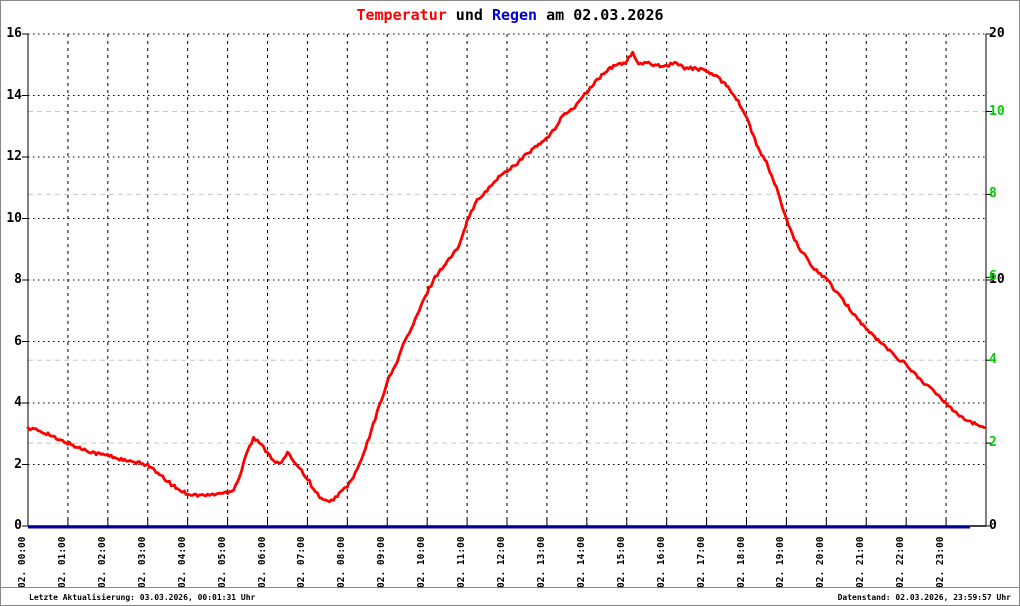 This screenshot has width=1020, height=606. Describe the element at coordinates (18, 341) in the screenshot. I see `left-axis-label: 6` at that location.